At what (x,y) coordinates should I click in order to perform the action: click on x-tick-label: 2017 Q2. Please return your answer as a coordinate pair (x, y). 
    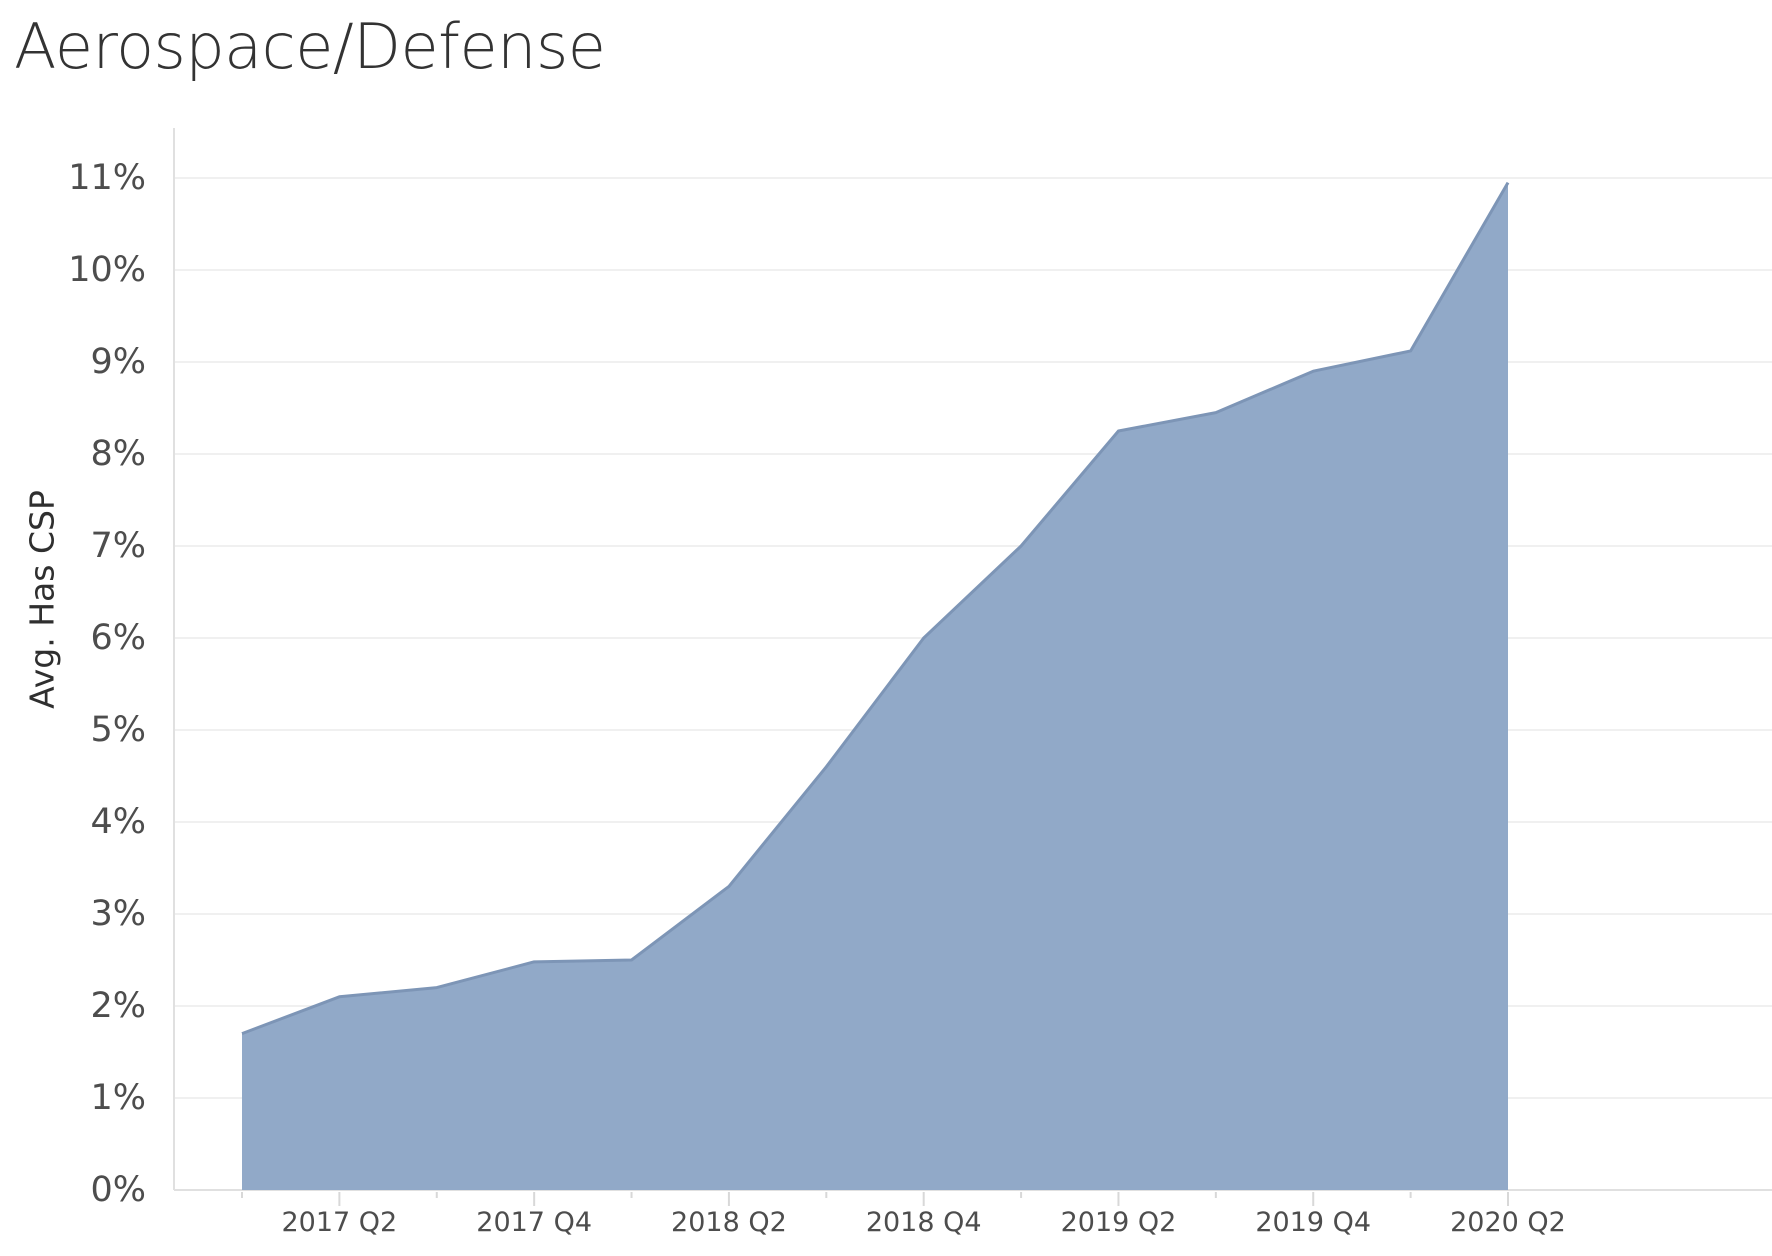
    Looking at the image, I should click on (339, 1222).